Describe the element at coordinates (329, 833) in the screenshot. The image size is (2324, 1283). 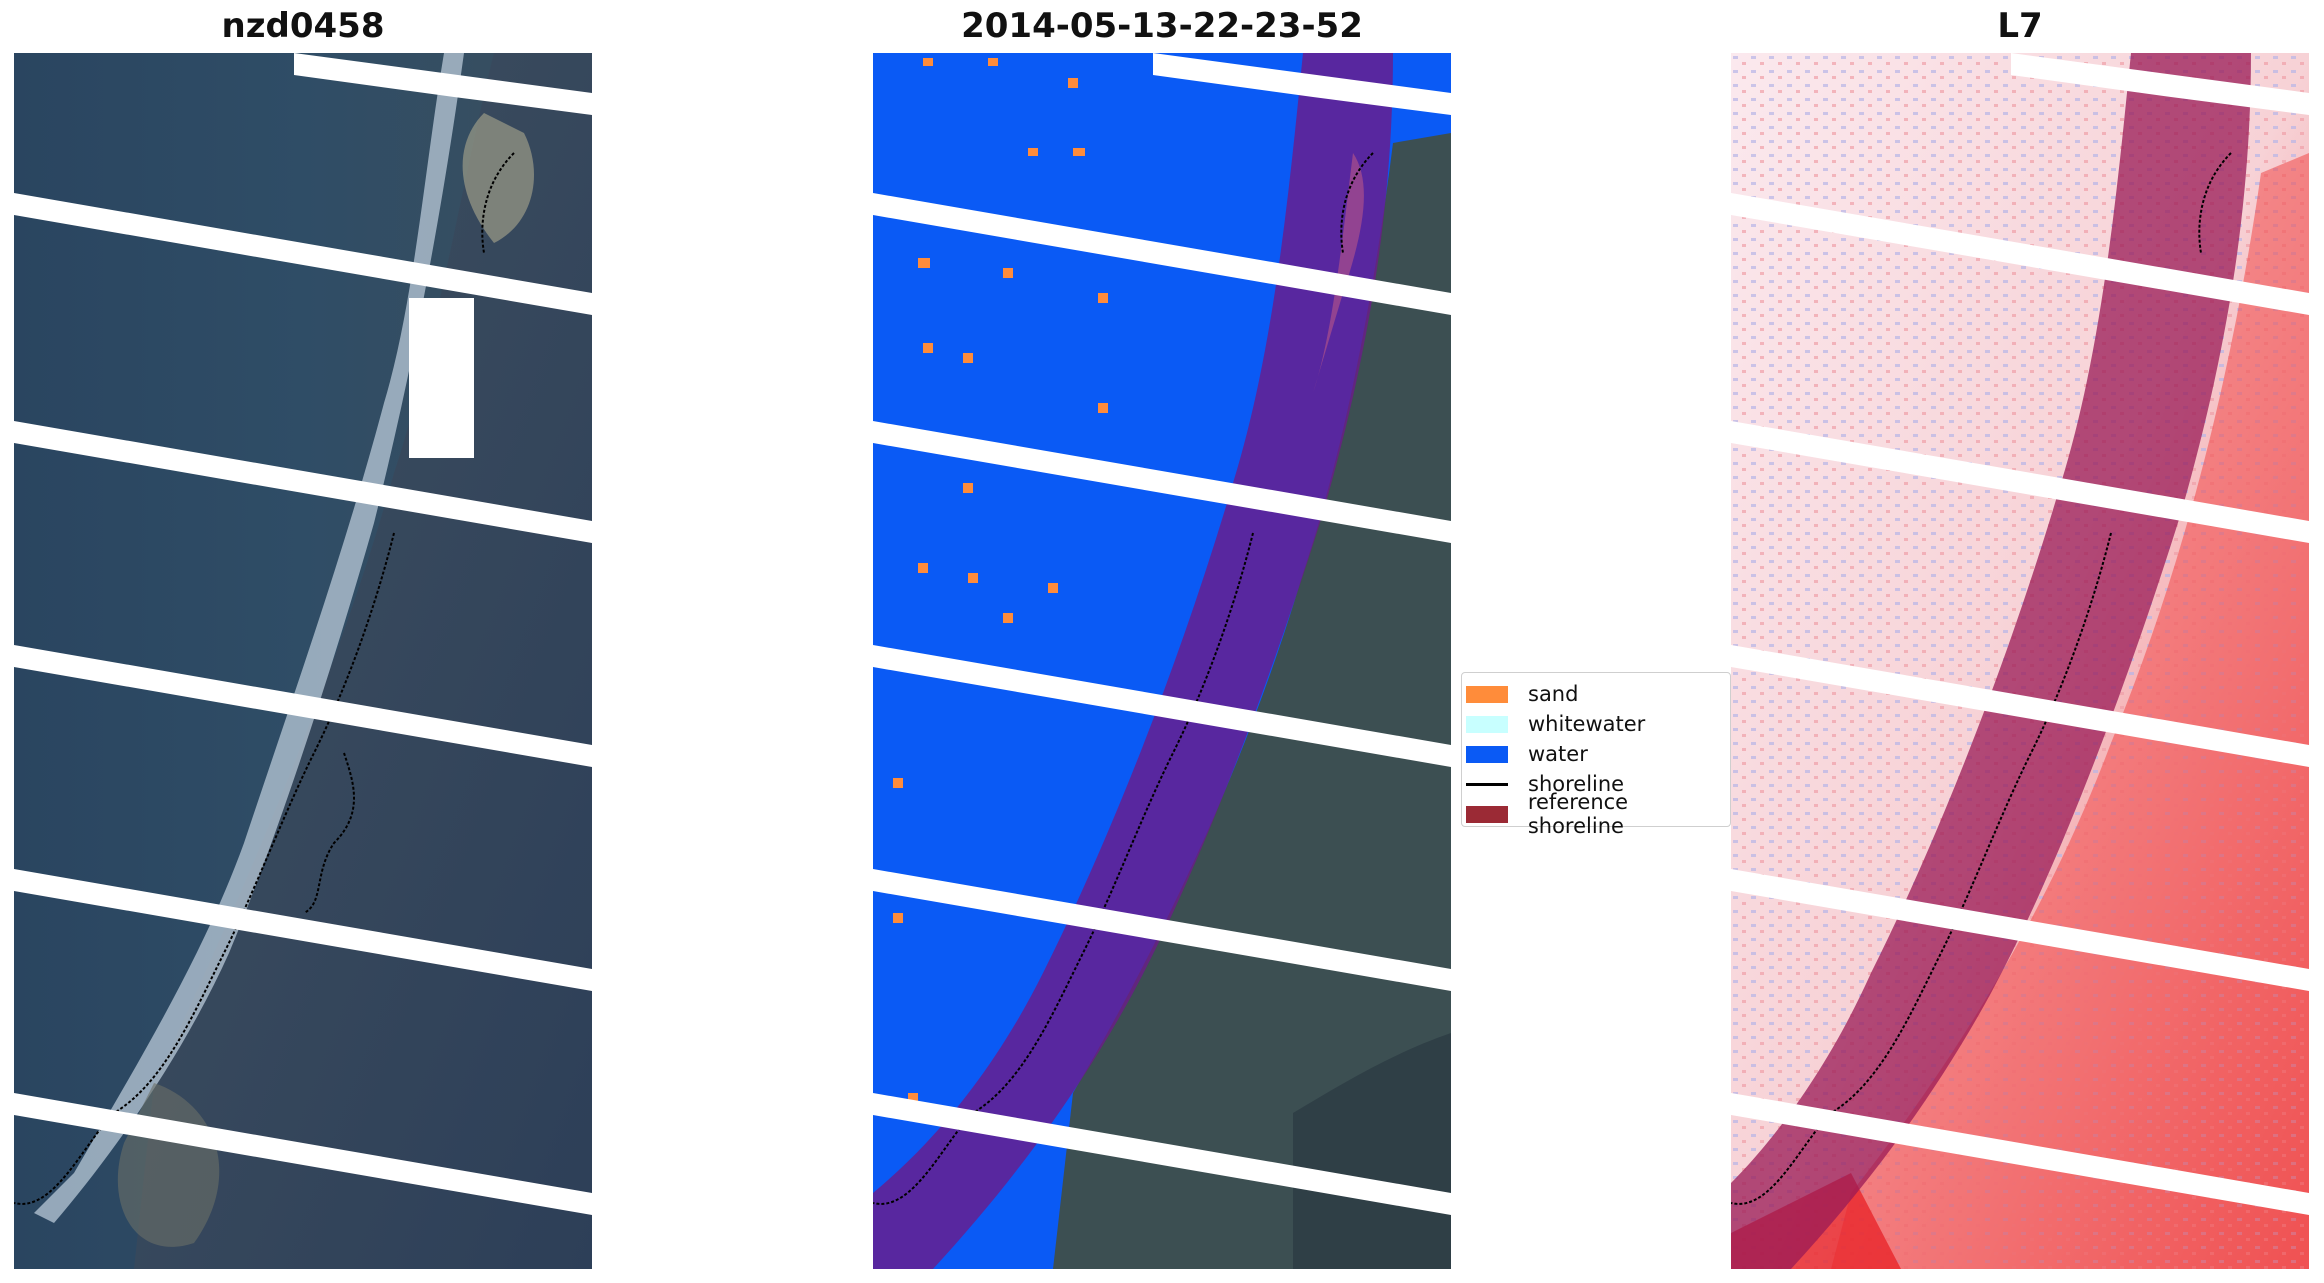
I see `shoreline-inner-rgb` at that location.